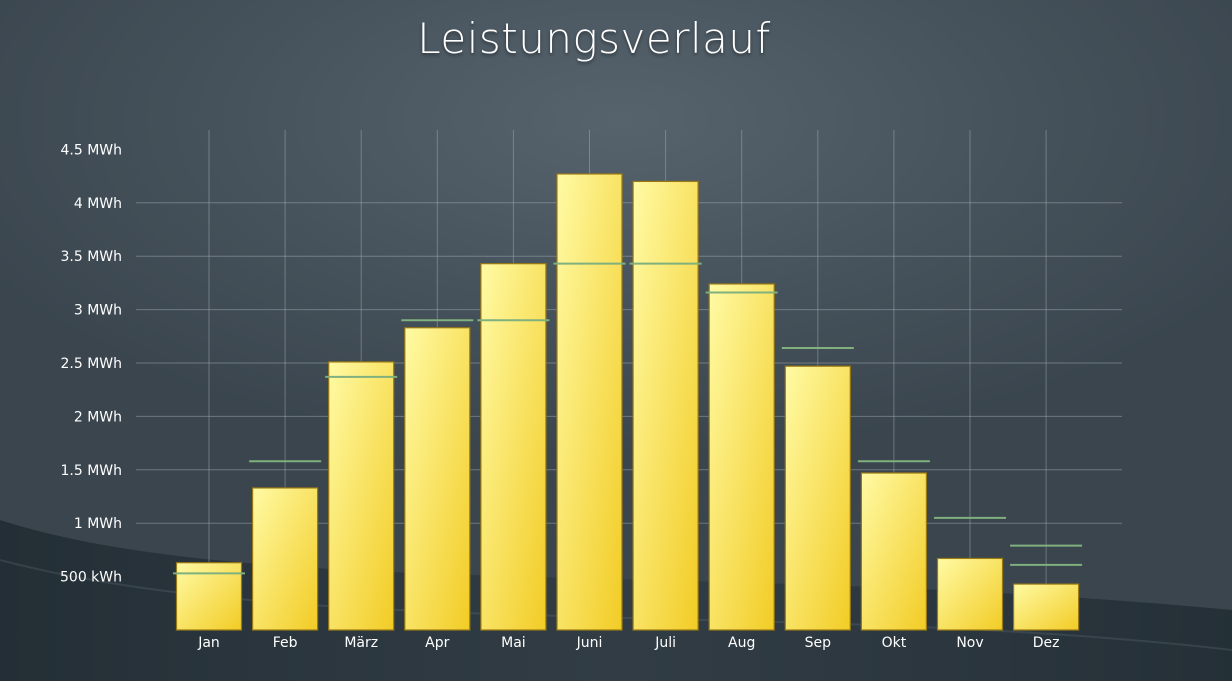 The height and width of the screenshot is (681, 1232). I want to click on x-tick-label: Aug, so click(741, 643).